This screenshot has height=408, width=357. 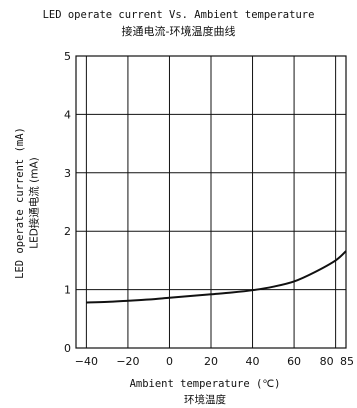 I want to click on series-line, so click(x=216, y=277).